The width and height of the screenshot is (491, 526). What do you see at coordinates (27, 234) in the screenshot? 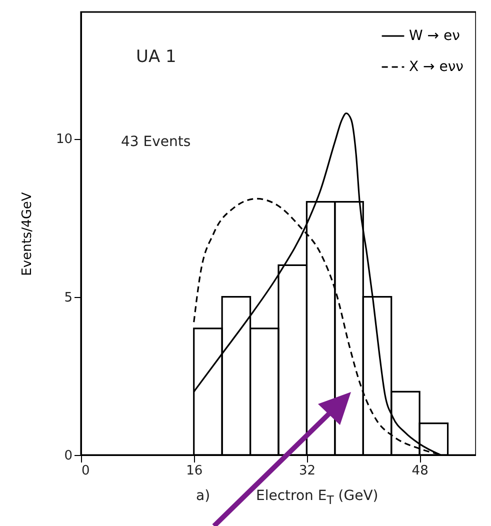
I see `y-axis-title: Events/4GeV` at bounding box center [27, 234].